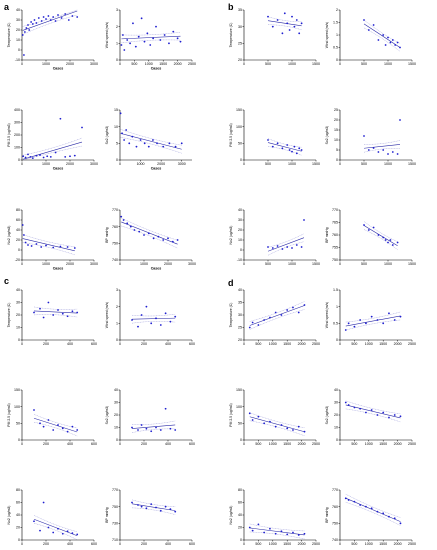 The image size is (437, 550). I want to click on y-axis-label: No2 (ug/m3), so click(9, 515).